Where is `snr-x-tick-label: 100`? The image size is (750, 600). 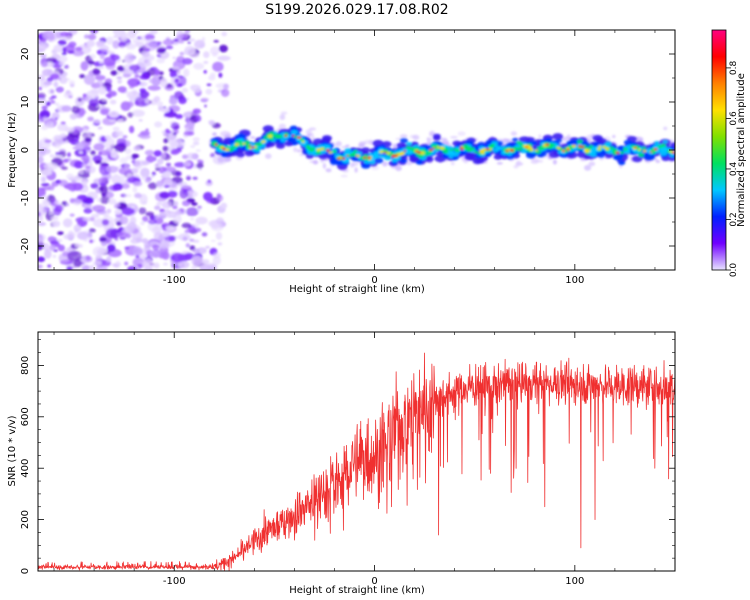
snr-x-tick-label: 100 is located at coordinates (574, 581).